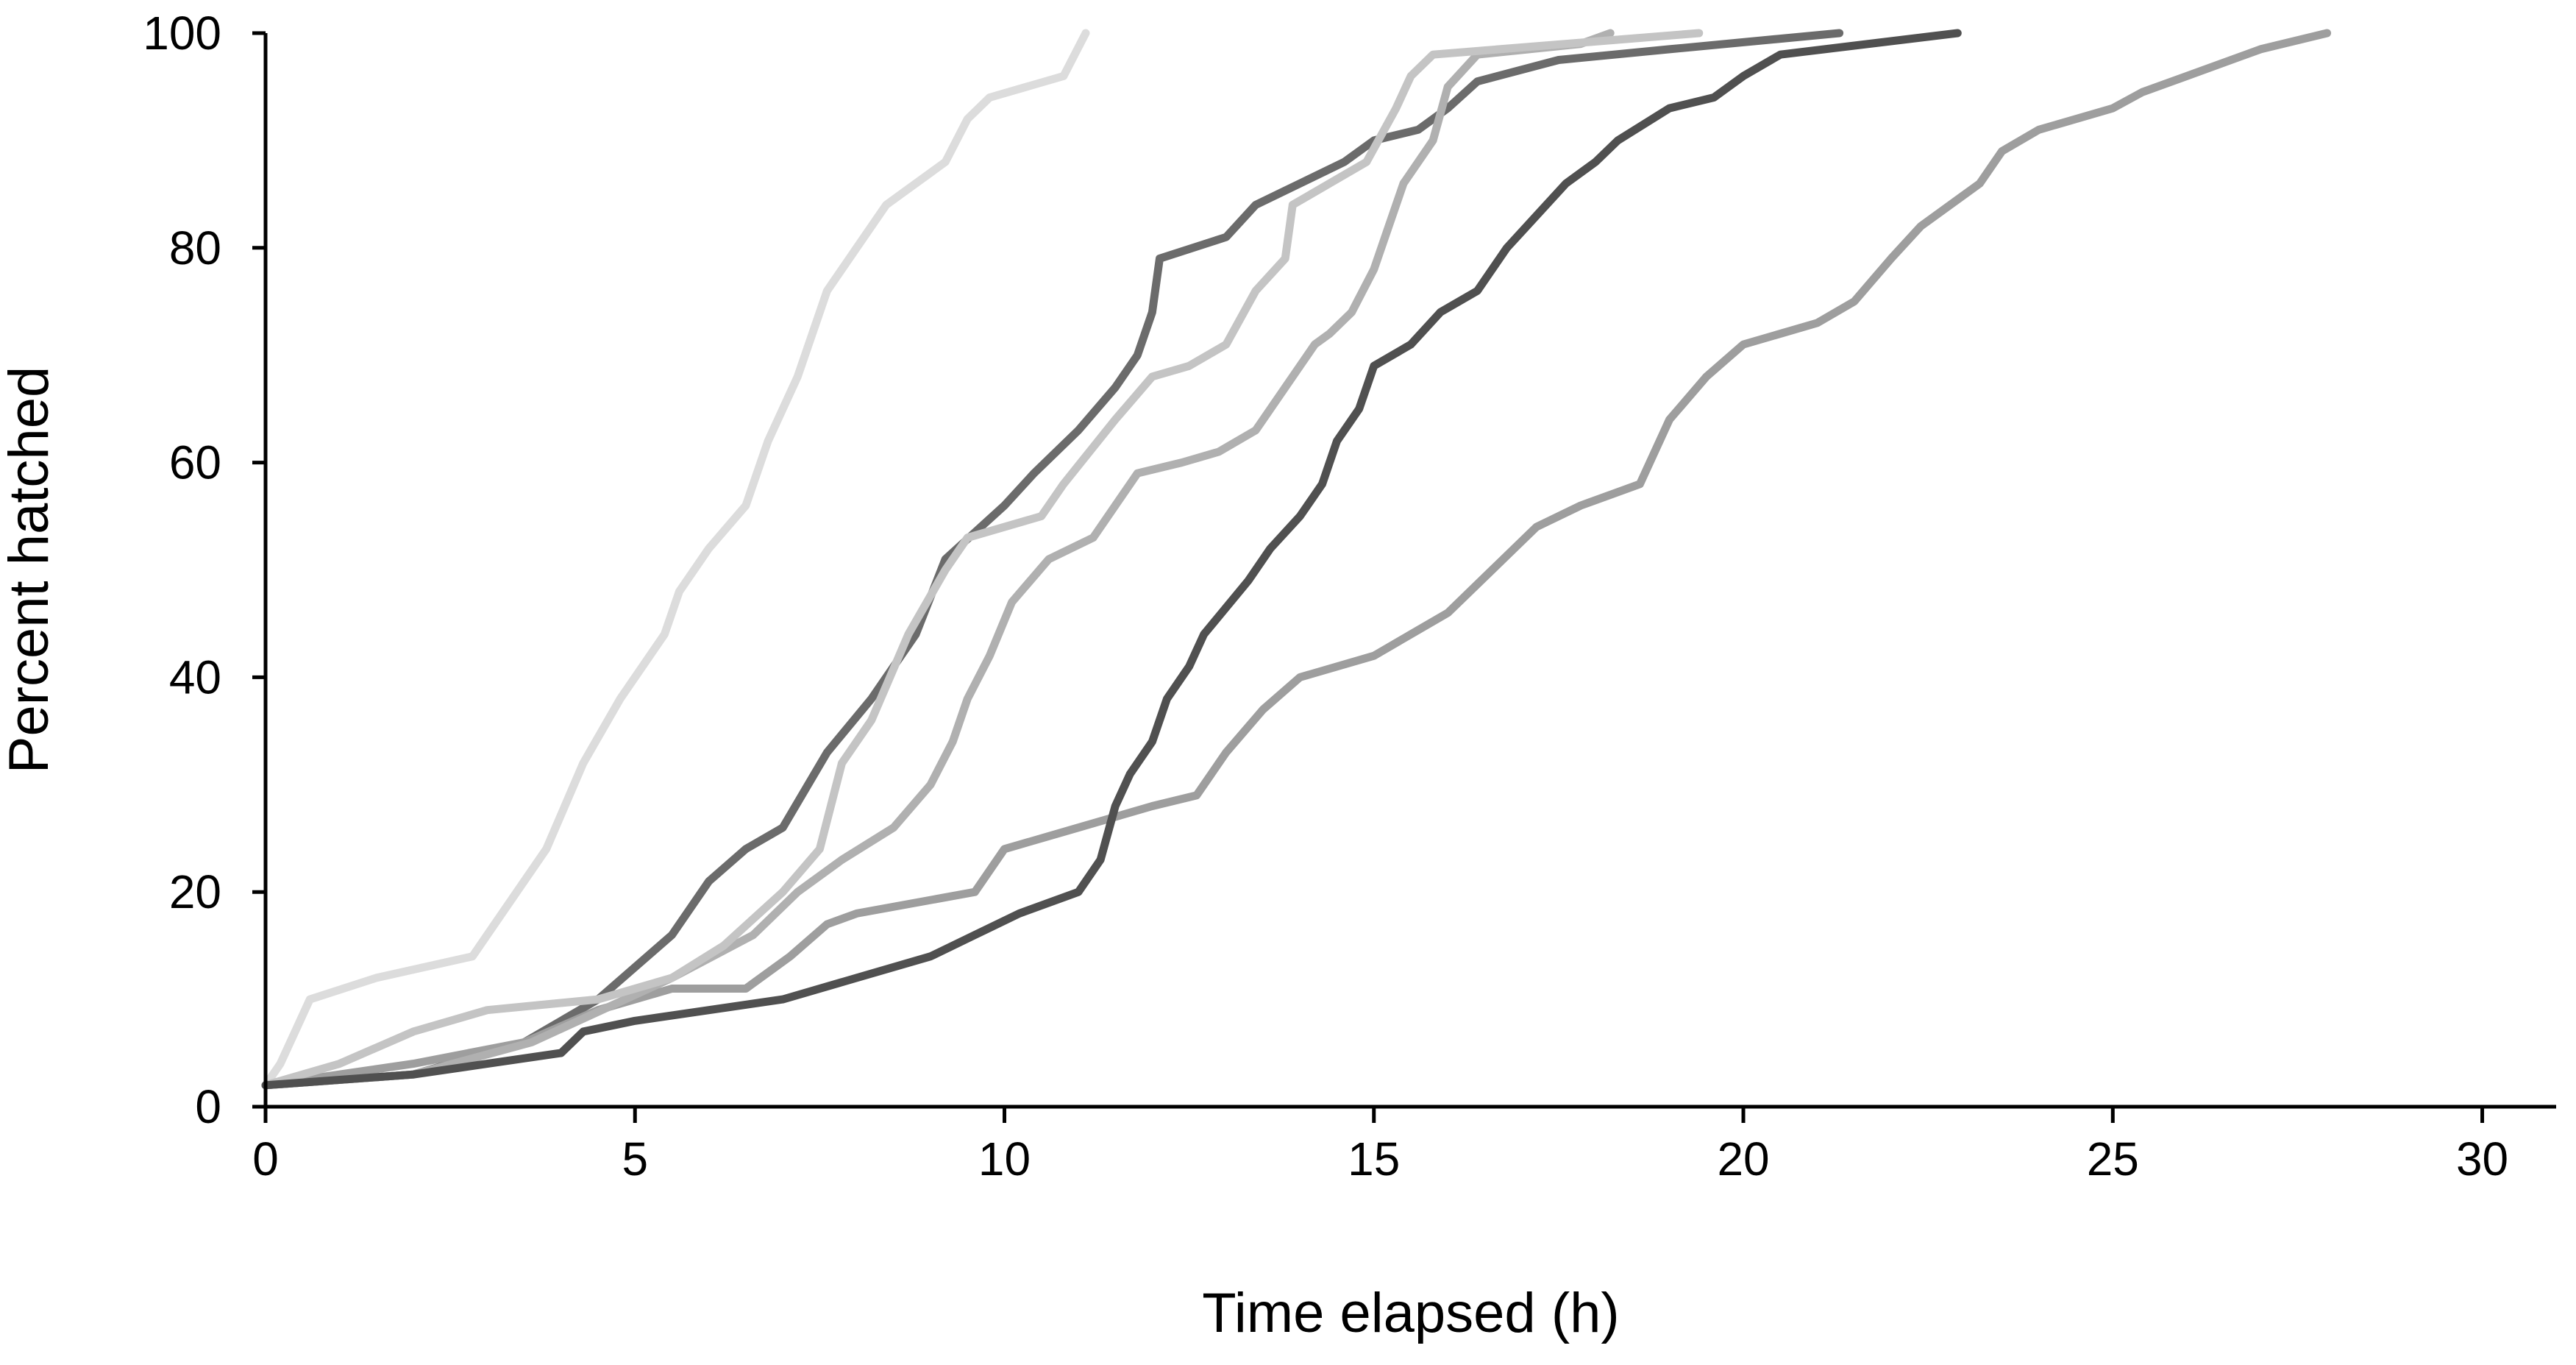 Image resolution: width=2576 pixels, height=1365 pixels. I want to click on x-tick-label: 10, so click(1004, 1158).